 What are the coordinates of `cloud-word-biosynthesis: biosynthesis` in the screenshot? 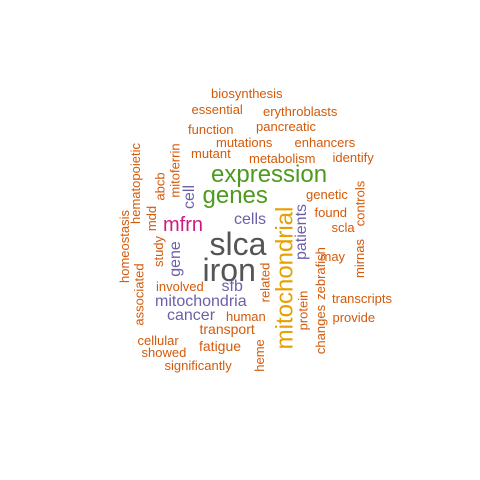 It's located at (247, 93).